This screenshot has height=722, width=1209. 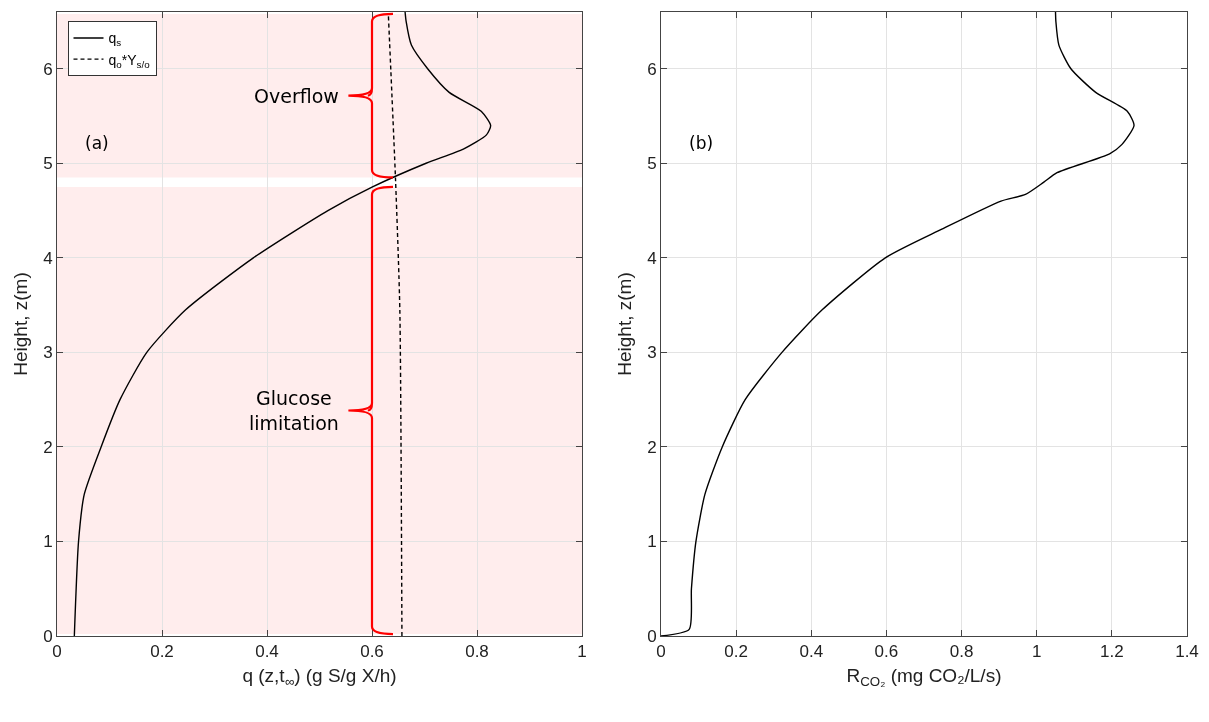 I want to click on band-label: Overflow, so click(x=296, y=96).